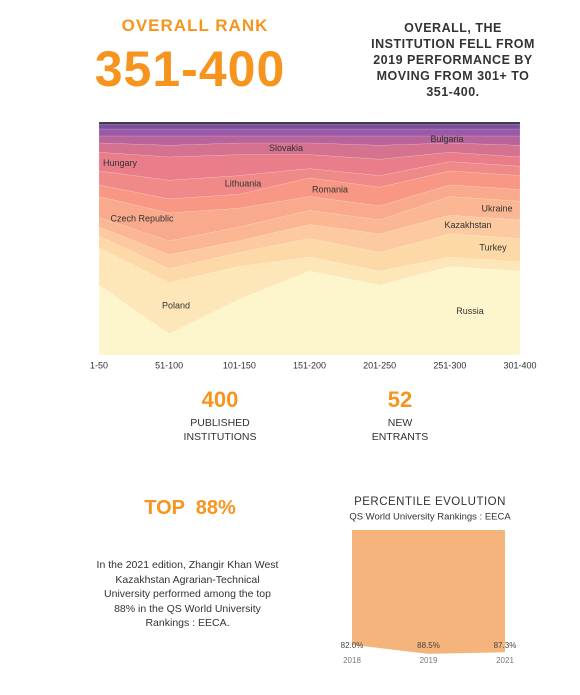  Describe the element at coordinates (190, 69) in the screenshot. I see `rank-value: 351-400` at that location.